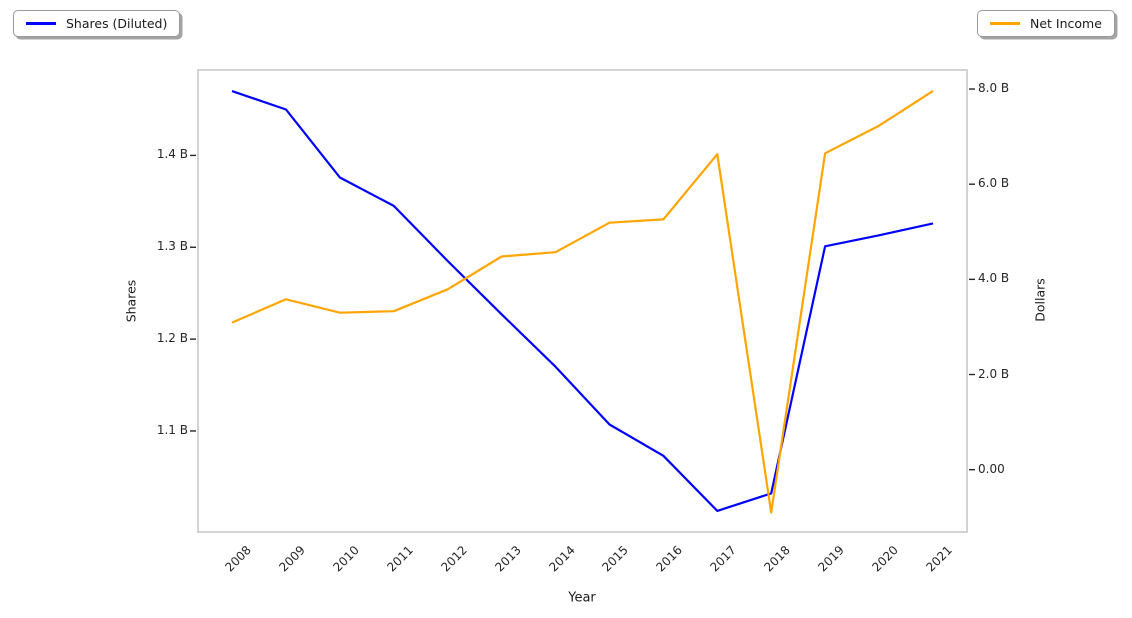 The image size is (1132, 618). I want to click on y-tick-label-left: 1.2 B, so click(172, 338).